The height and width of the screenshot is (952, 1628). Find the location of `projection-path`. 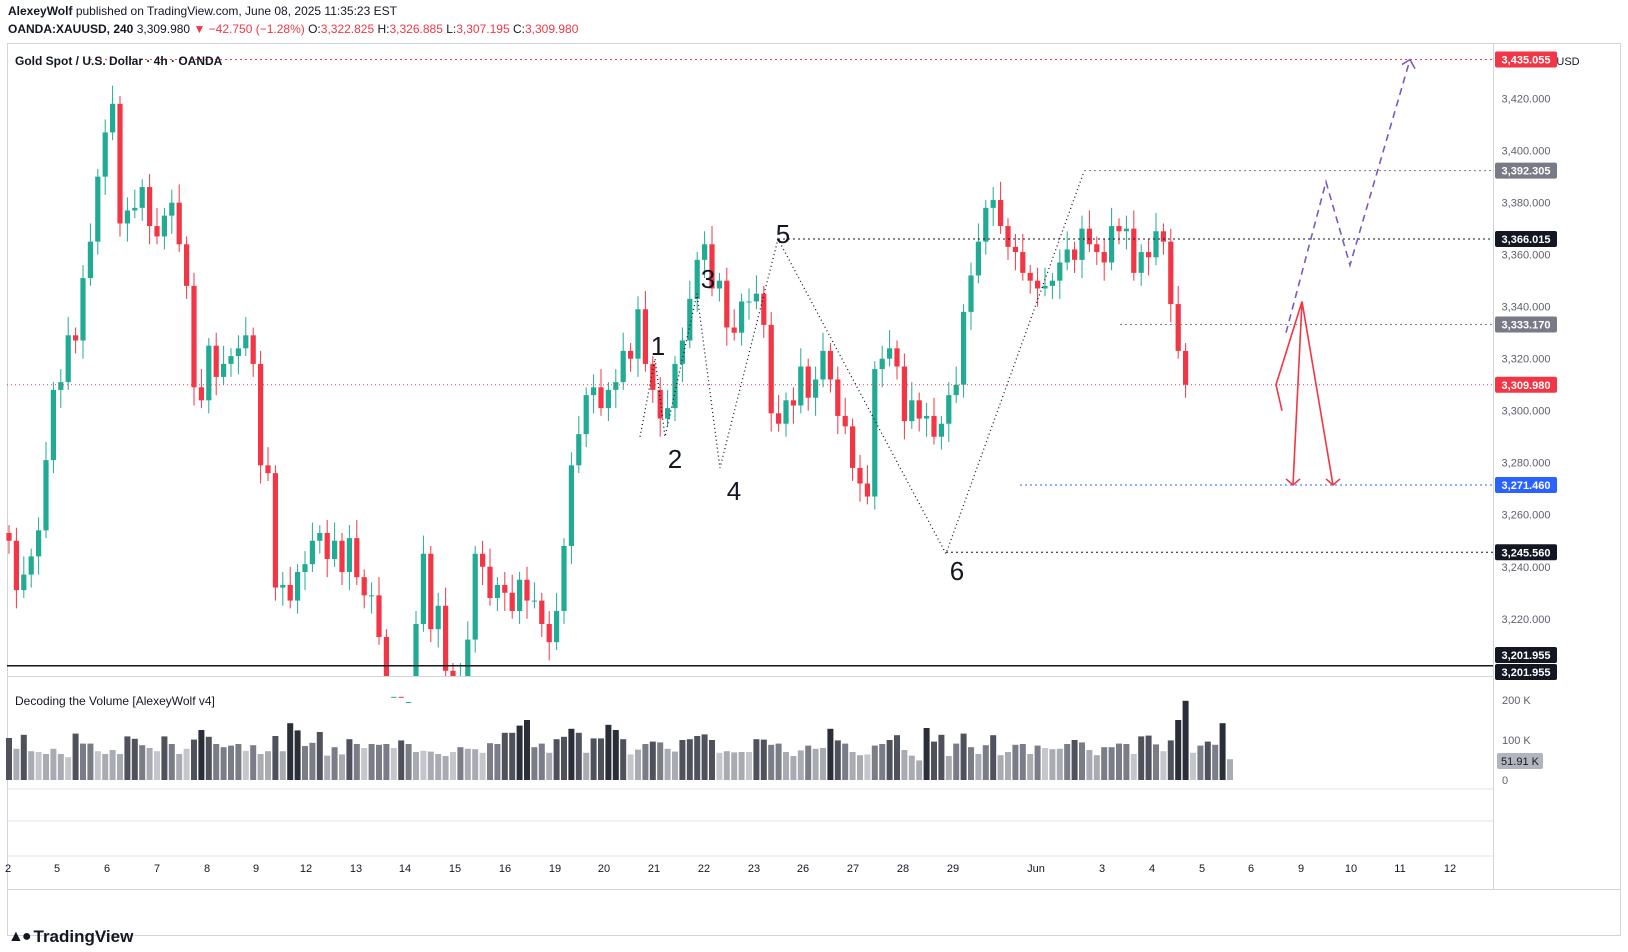

projection-path is located at coordinates (1289, 393).